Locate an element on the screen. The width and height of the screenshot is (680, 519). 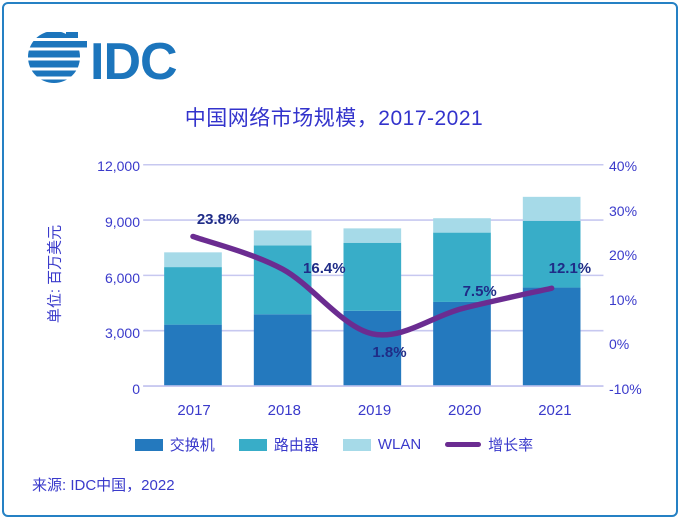
legend-item-wlan: WLAN is located at coordinates (382, 444).